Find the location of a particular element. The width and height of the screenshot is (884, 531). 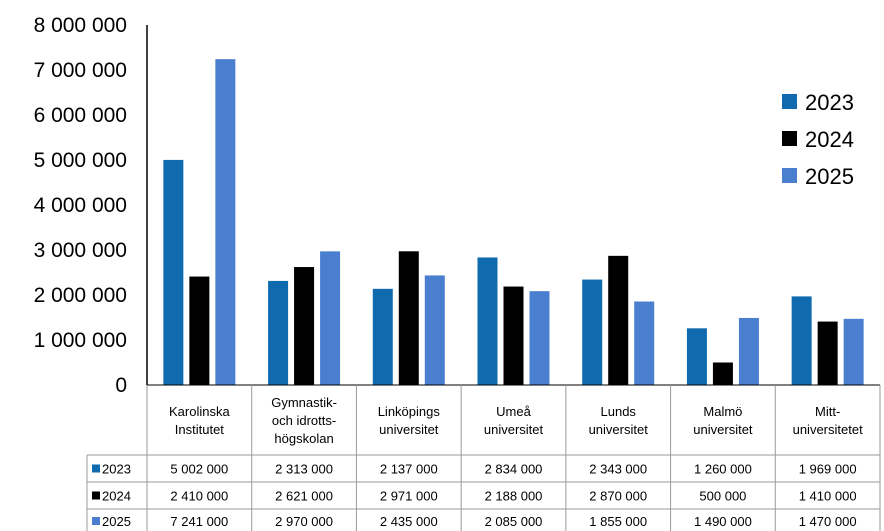

table-cell-value: 1 470 000 is located at coordinates (828, 521).